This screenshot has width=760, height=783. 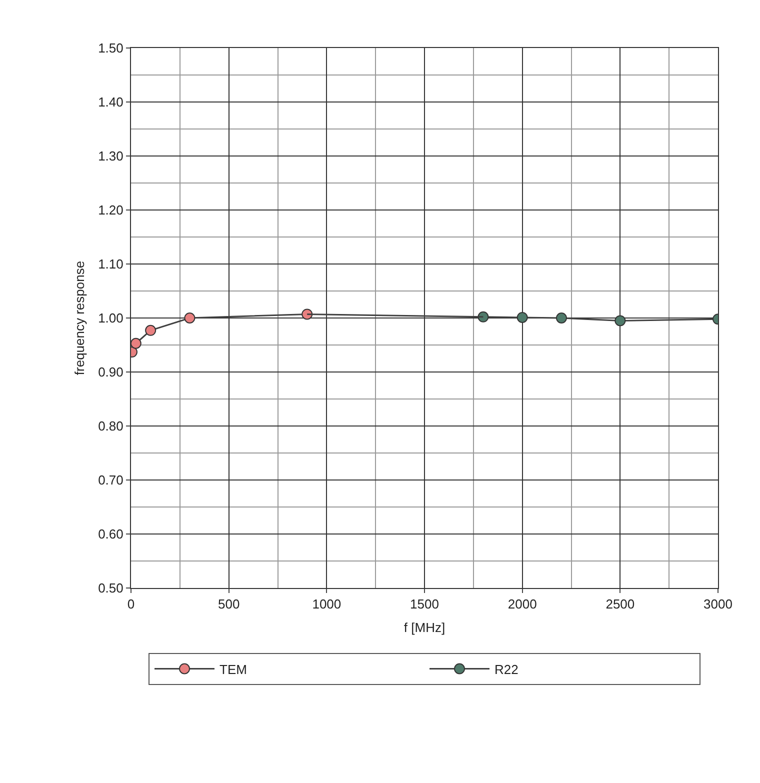 I want to click on x-tick-label: 1000, so click(x=327, y=604).